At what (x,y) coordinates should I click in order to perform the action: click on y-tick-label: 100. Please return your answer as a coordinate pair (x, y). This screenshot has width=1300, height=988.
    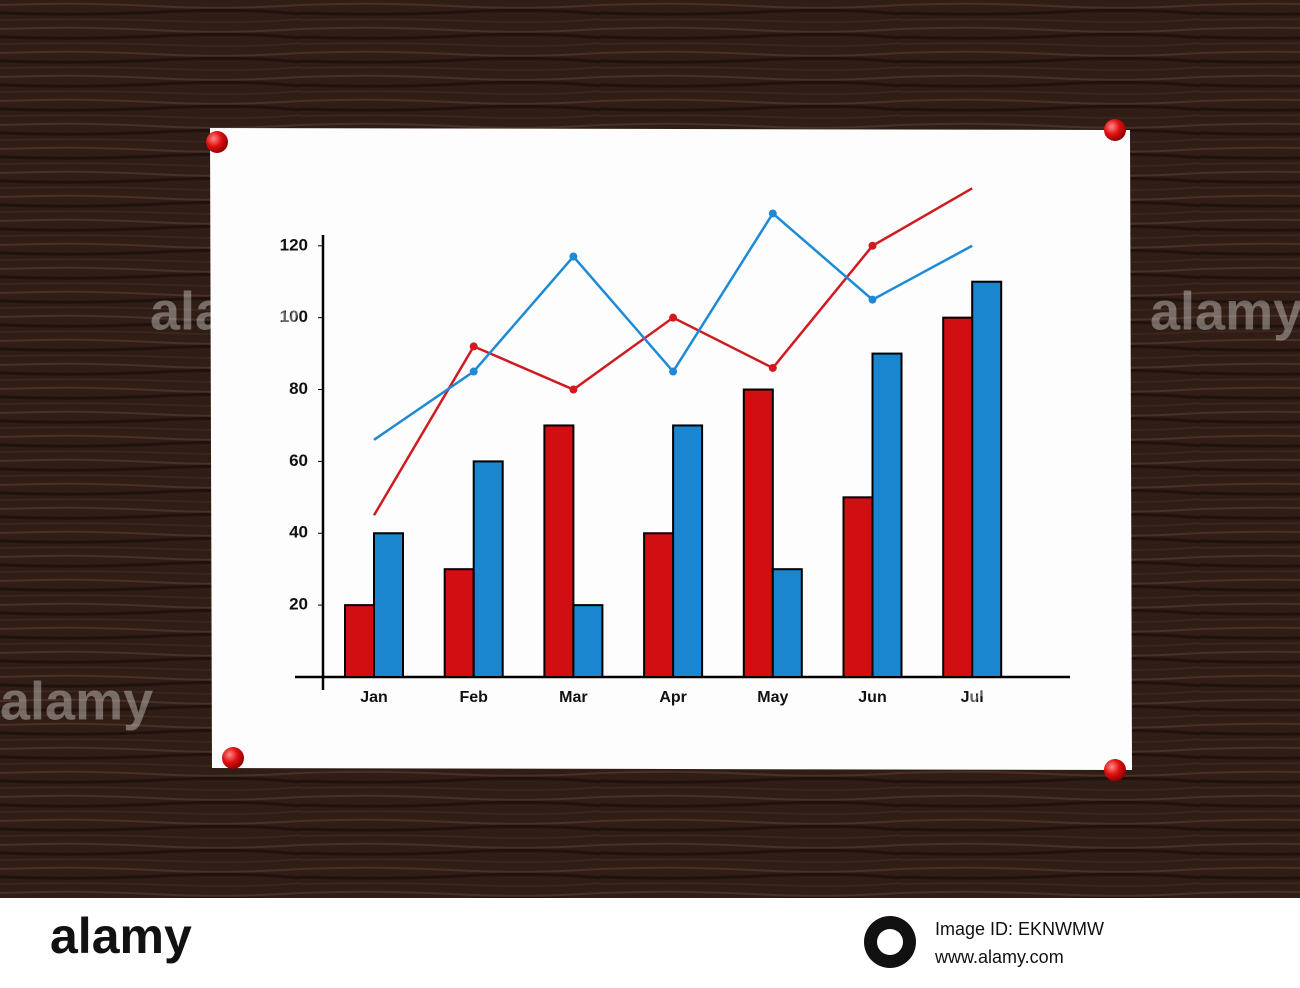
    Looking at the image, I should click on (294, 316).